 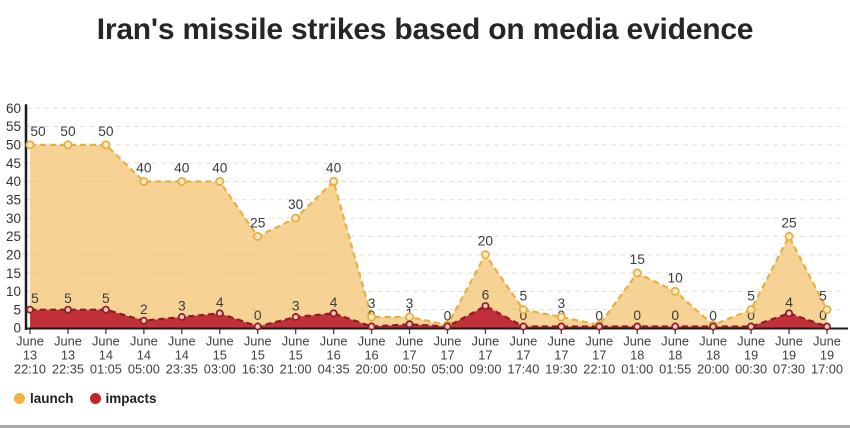 What do you see at coordinates (637, 369) in the screenshot?
I see `svg-text: 01:00` at bounding box center [637, 369].